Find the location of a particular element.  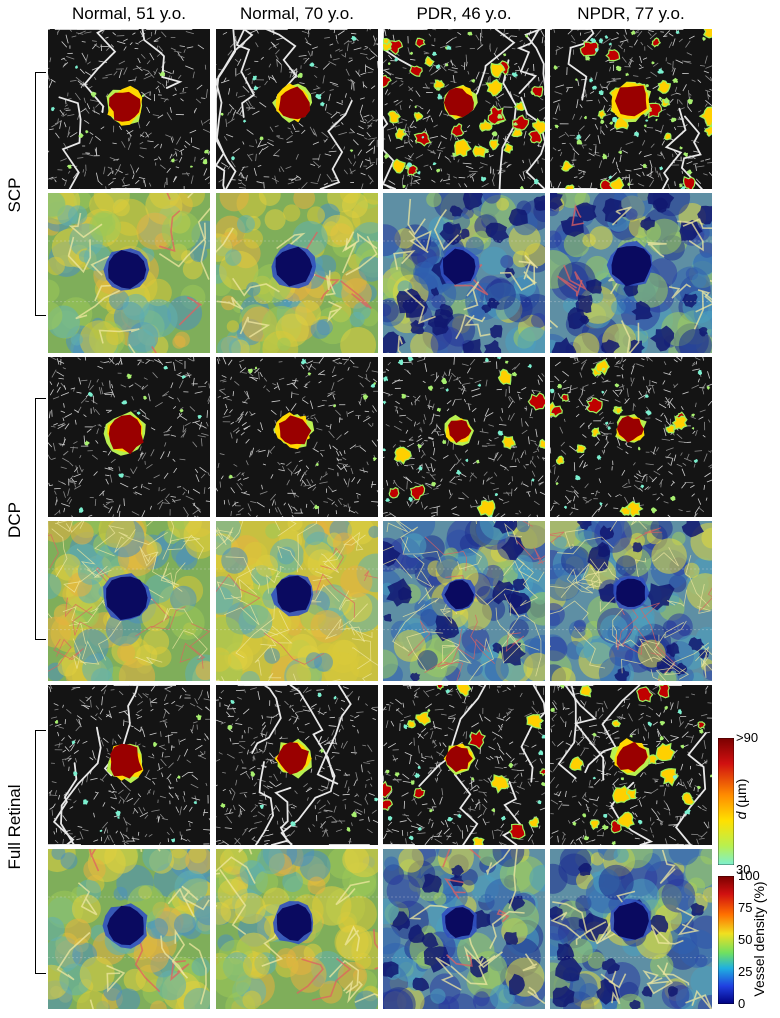

colorbar-vessel-density is located at coordinates (726, 940).